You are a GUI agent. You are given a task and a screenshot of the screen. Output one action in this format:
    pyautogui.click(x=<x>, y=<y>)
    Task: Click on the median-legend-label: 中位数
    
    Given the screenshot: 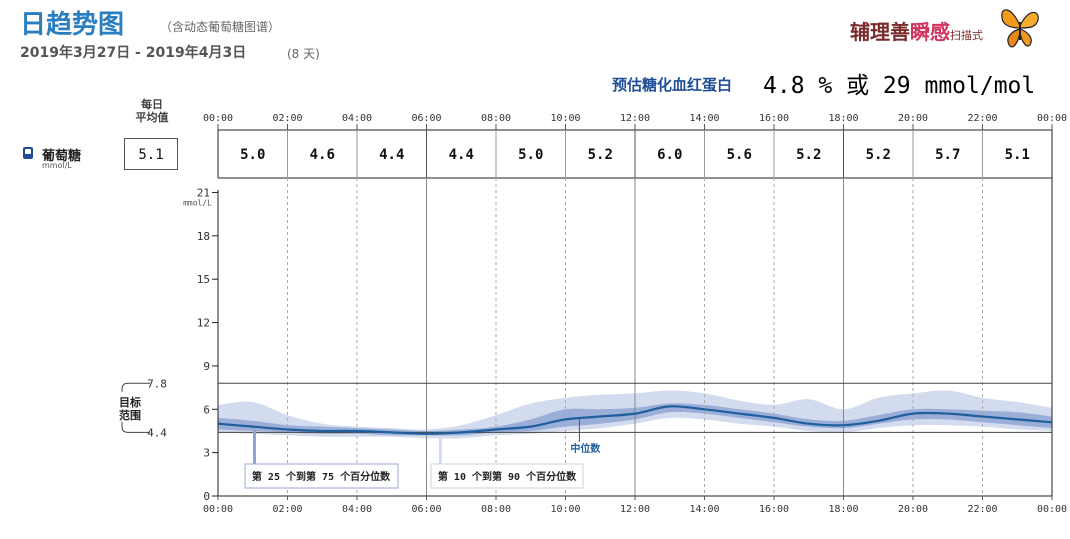 What is the action you would take?
    pyautogui.click(x=585, y=448)
    